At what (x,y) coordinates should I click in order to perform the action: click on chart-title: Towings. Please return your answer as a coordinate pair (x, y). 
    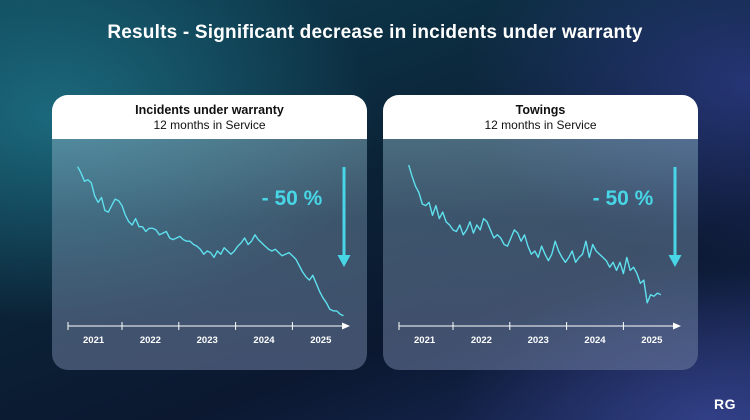
    Looking at the image, I should click on (540, 110).